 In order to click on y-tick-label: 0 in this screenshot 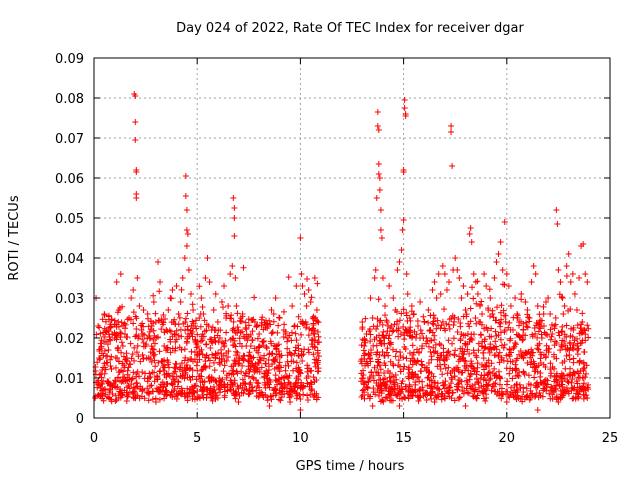, I will do `click(80, 419)`.